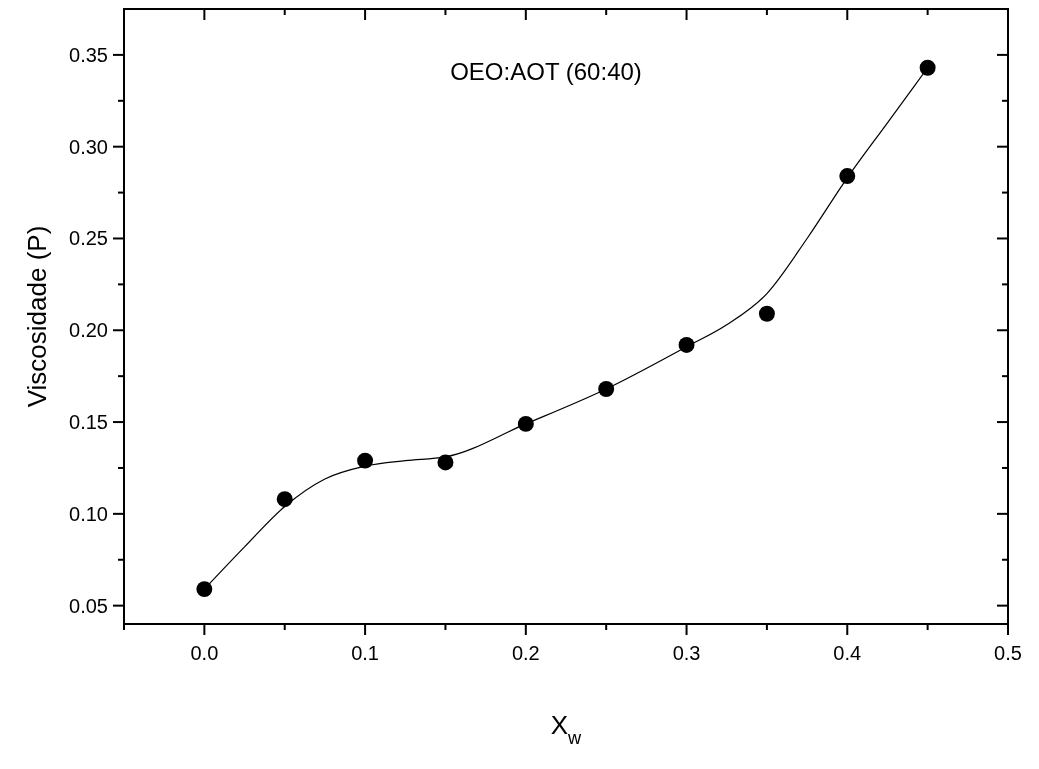 This screenshot has height=769, width=1039. What do you see at coordinates (1008, 653) in the screenshot?
I see `x-tick-label: 0.5` at bounding box center [1008, 653].